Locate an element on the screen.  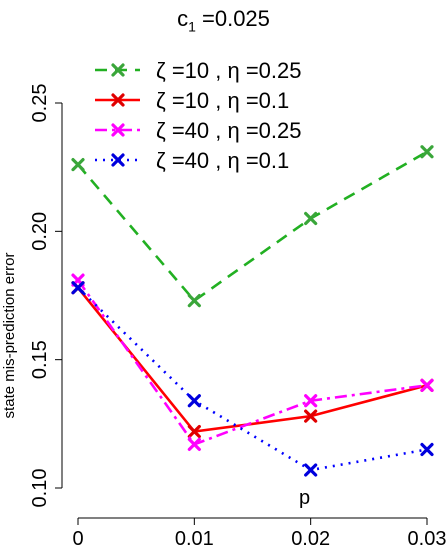
title-value: =0.025 is located at coordinates (232, 18).